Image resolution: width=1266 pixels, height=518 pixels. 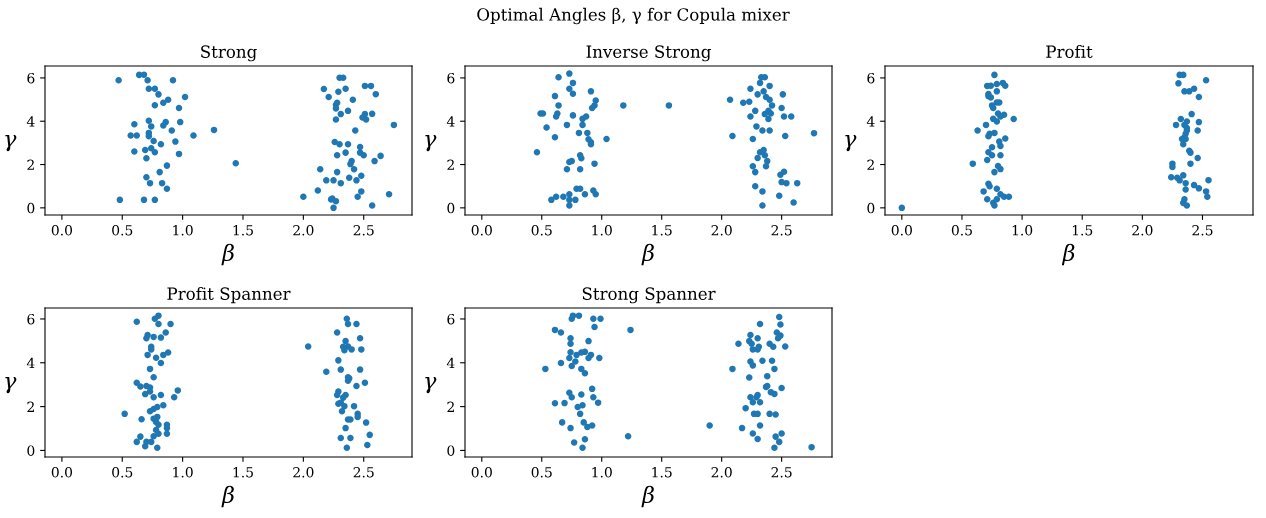 What do you see at coordinates (649, 295) in the screenshot?
I see `chart-title: Strong Spanner` at bounding box center [649, 295].